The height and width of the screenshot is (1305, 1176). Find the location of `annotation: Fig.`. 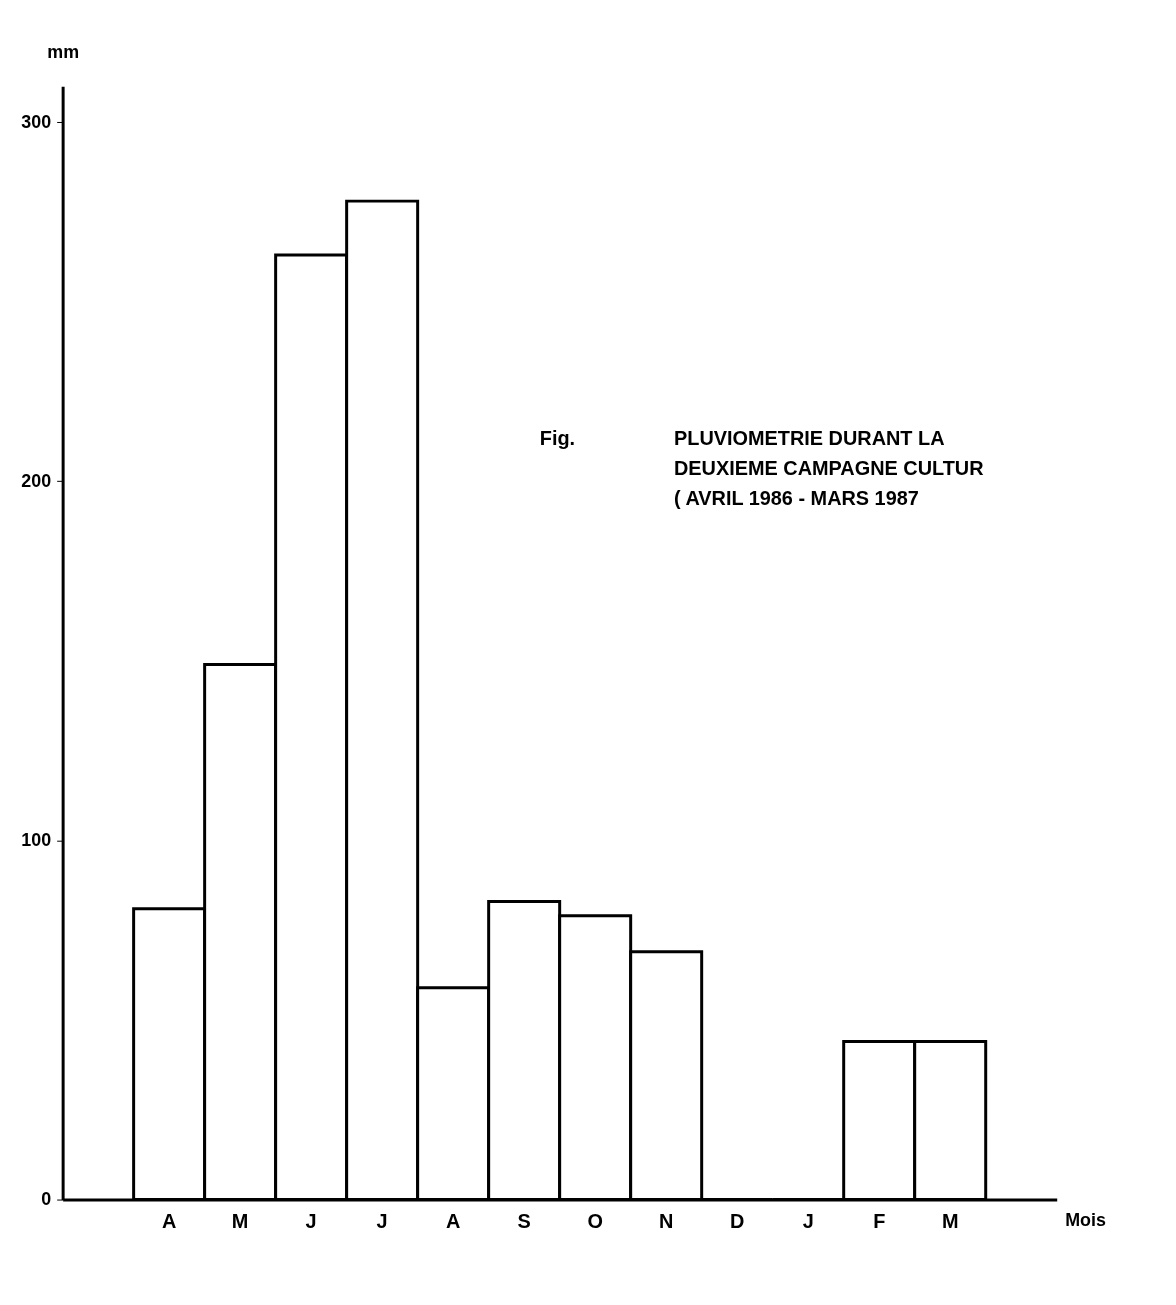

annotation: Fig. is located at coordinates (557, 438).